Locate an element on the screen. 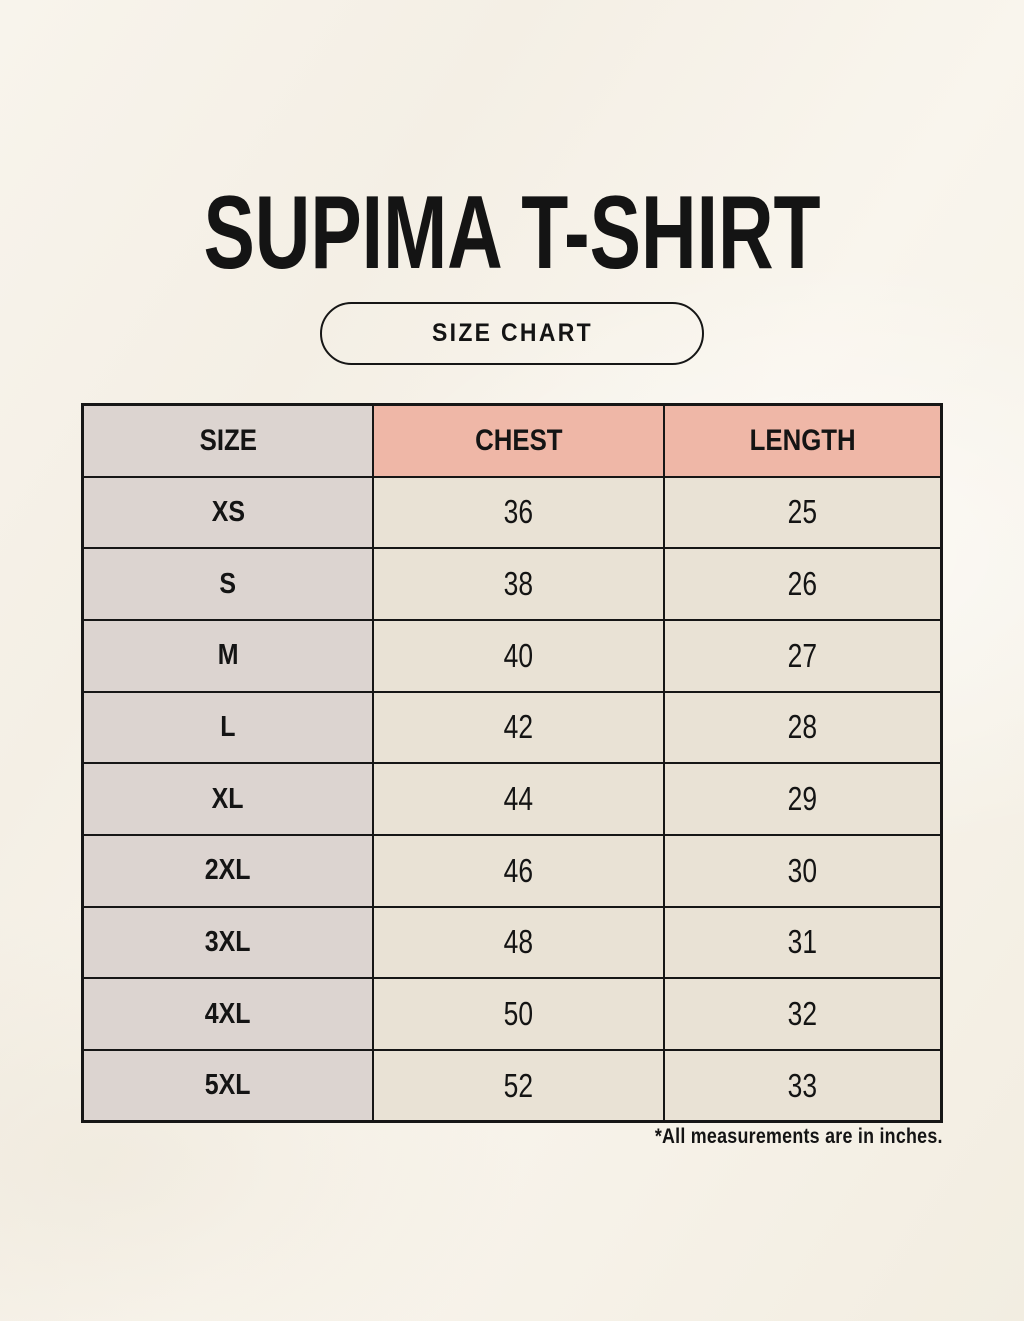 The height and width of the screenshot is (1321, 1024). size-cell-text: M is located at coordinates (228, 655).